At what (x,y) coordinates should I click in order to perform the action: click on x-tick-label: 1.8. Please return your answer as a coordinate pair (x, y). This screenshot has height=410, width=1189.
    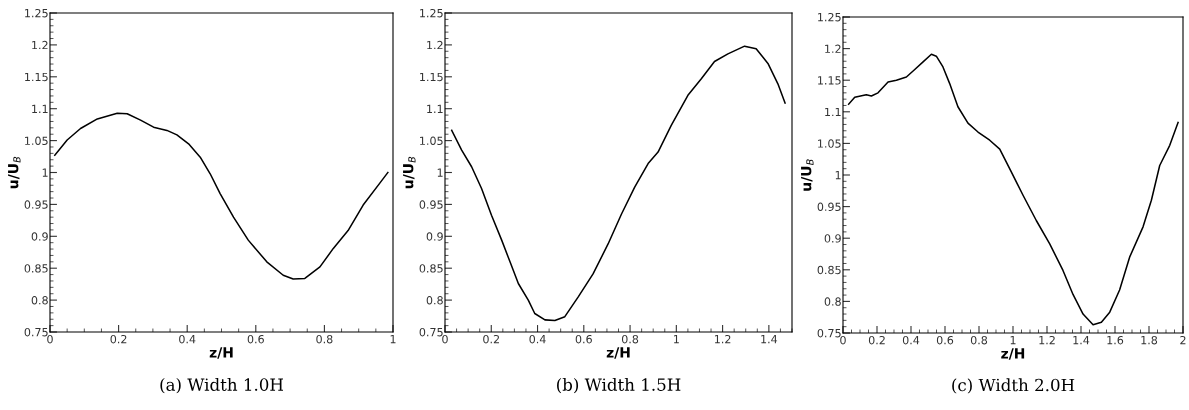
    Looking at the image, I should click on (1149, 340).